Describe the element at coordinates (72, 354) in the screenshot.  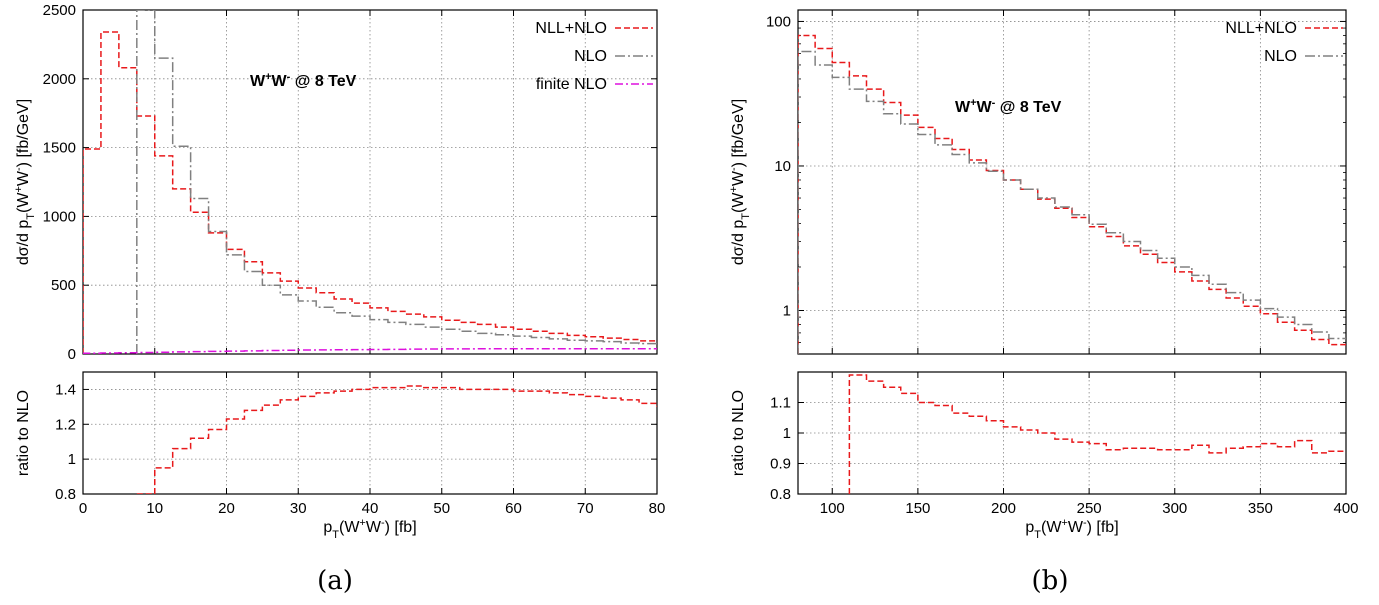
I see `y-tick-label: 0` at that location.